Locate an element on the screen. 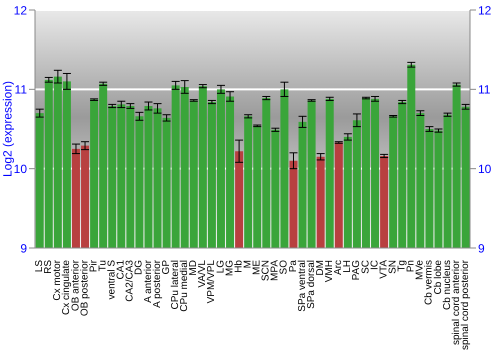  x-tick-label: Pir is located at coordinates (94, 265).